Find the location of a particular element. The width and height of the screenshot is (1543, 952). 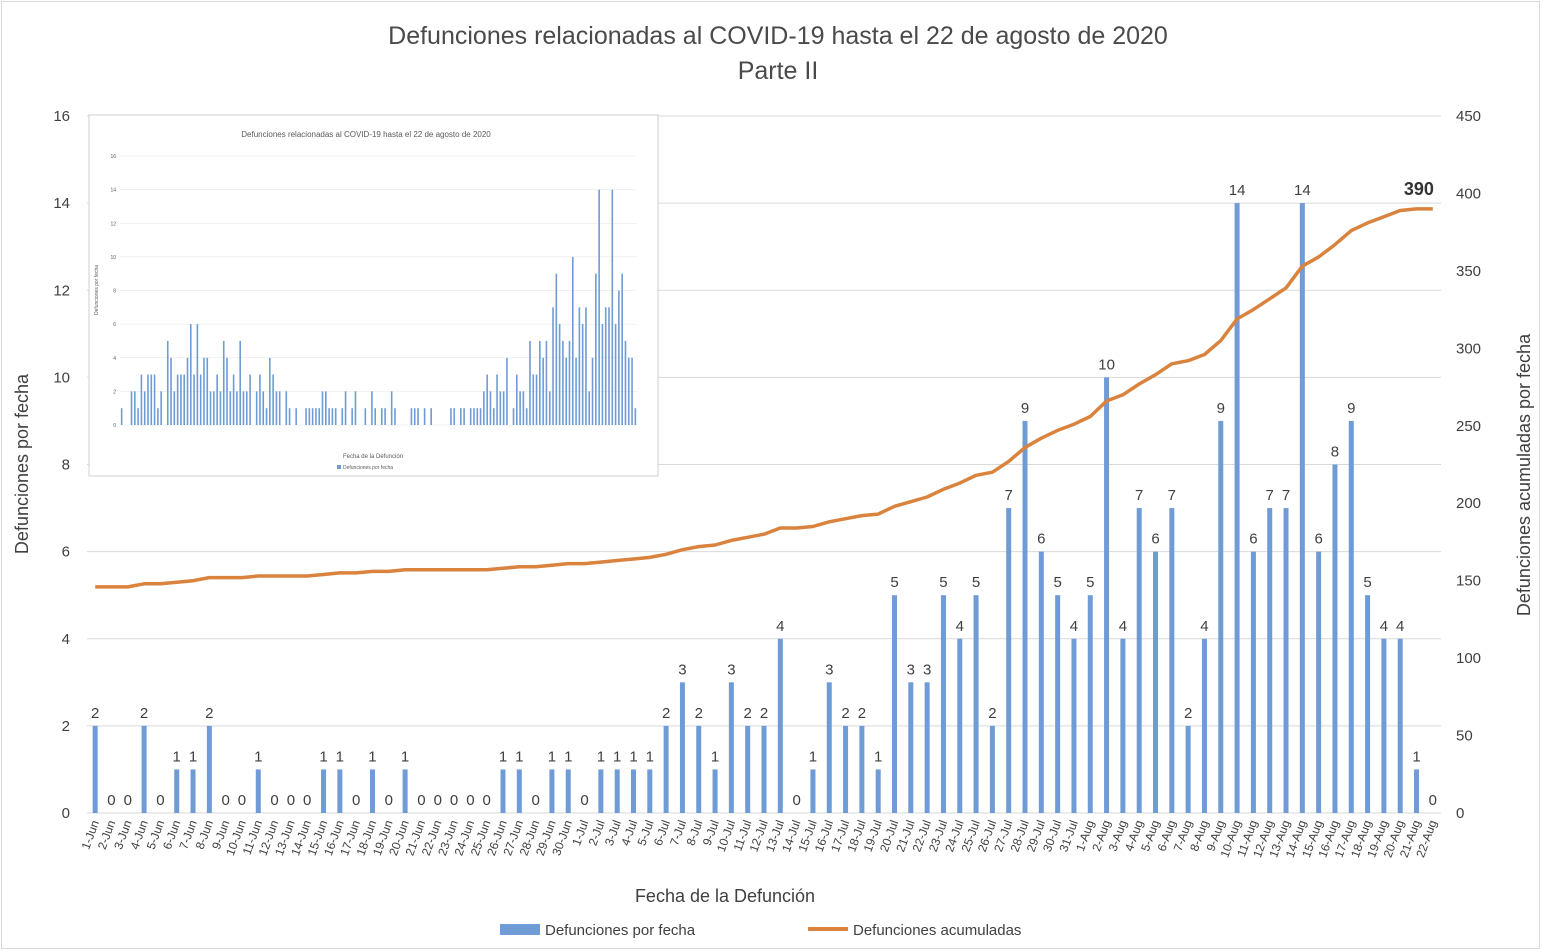

y-right-tick-label: 0 is located at coordinates (1460, 813).